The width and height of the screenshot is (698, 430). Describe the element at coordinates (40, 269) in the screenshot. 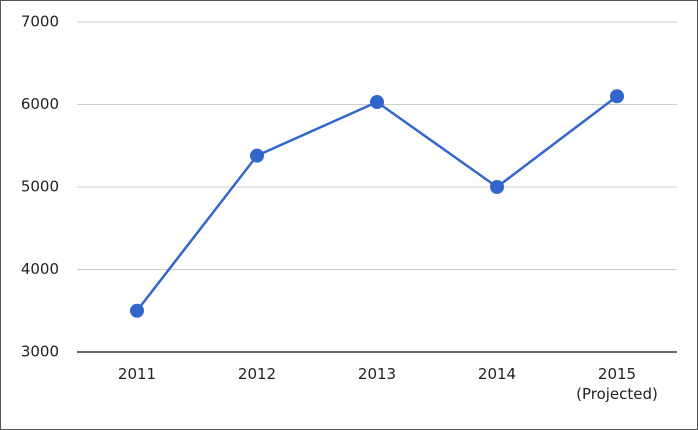

I see `y-tick-label: 4000` at that location.